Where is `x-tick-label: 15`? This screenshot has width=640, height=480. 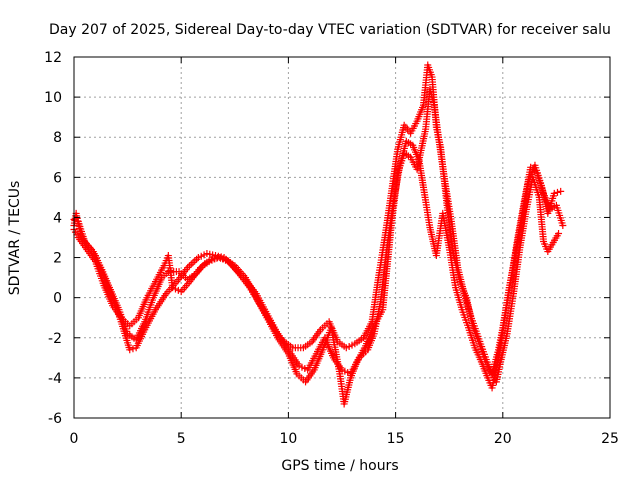 x-tick-label: 15 is located at coordinates (396, 439).